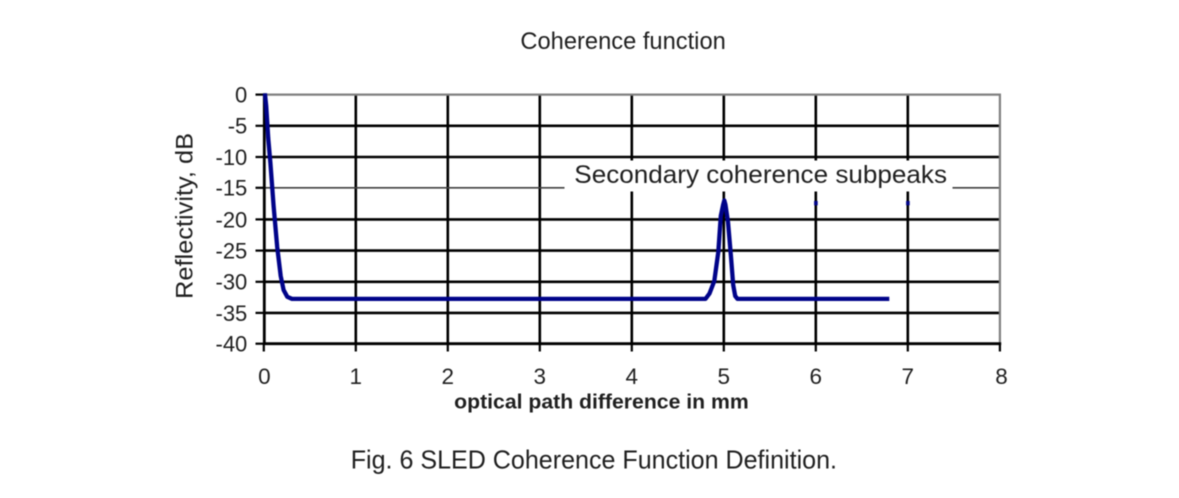  What do you see at coordinates (238, 126) in the screenshot?
I see `svg-text: -5` at bounding box center [238, 126].